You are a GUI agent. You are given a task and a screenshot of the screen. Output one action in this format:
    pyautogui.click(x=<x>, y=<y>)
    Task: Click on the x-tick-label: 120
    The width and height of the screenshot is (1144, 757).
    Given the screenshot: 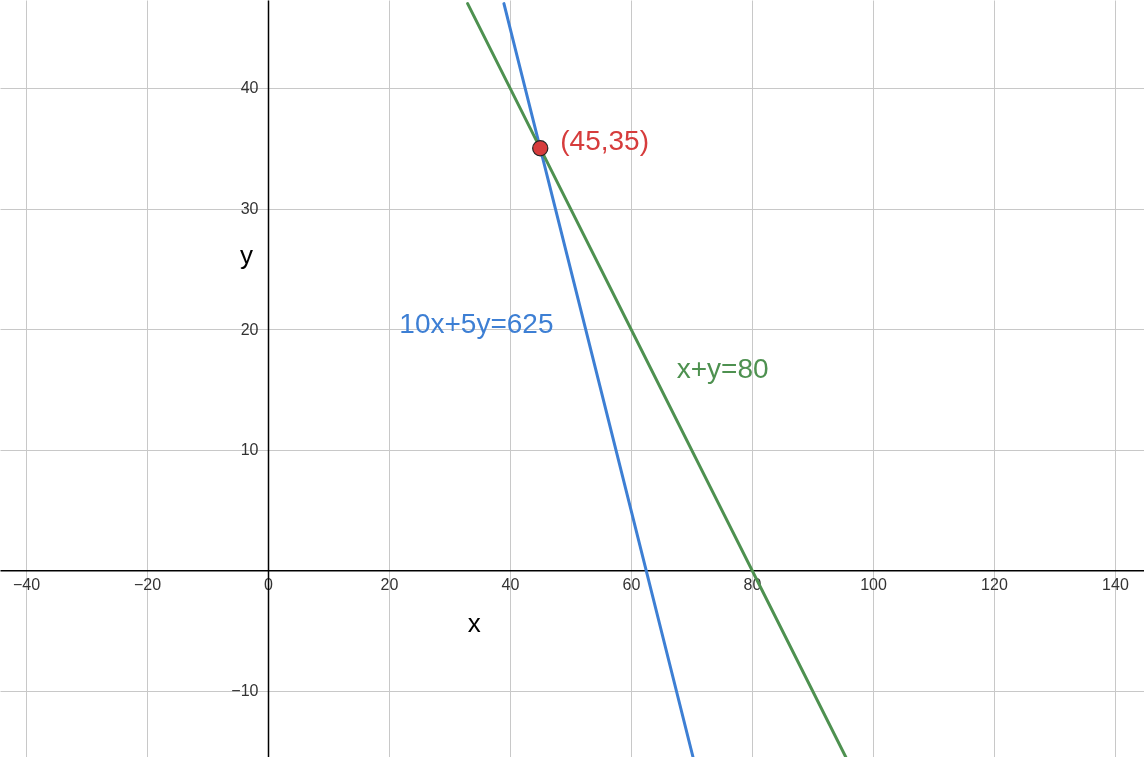 What is the action you would take?
    pyautogui.click(x=994, y=584)
    